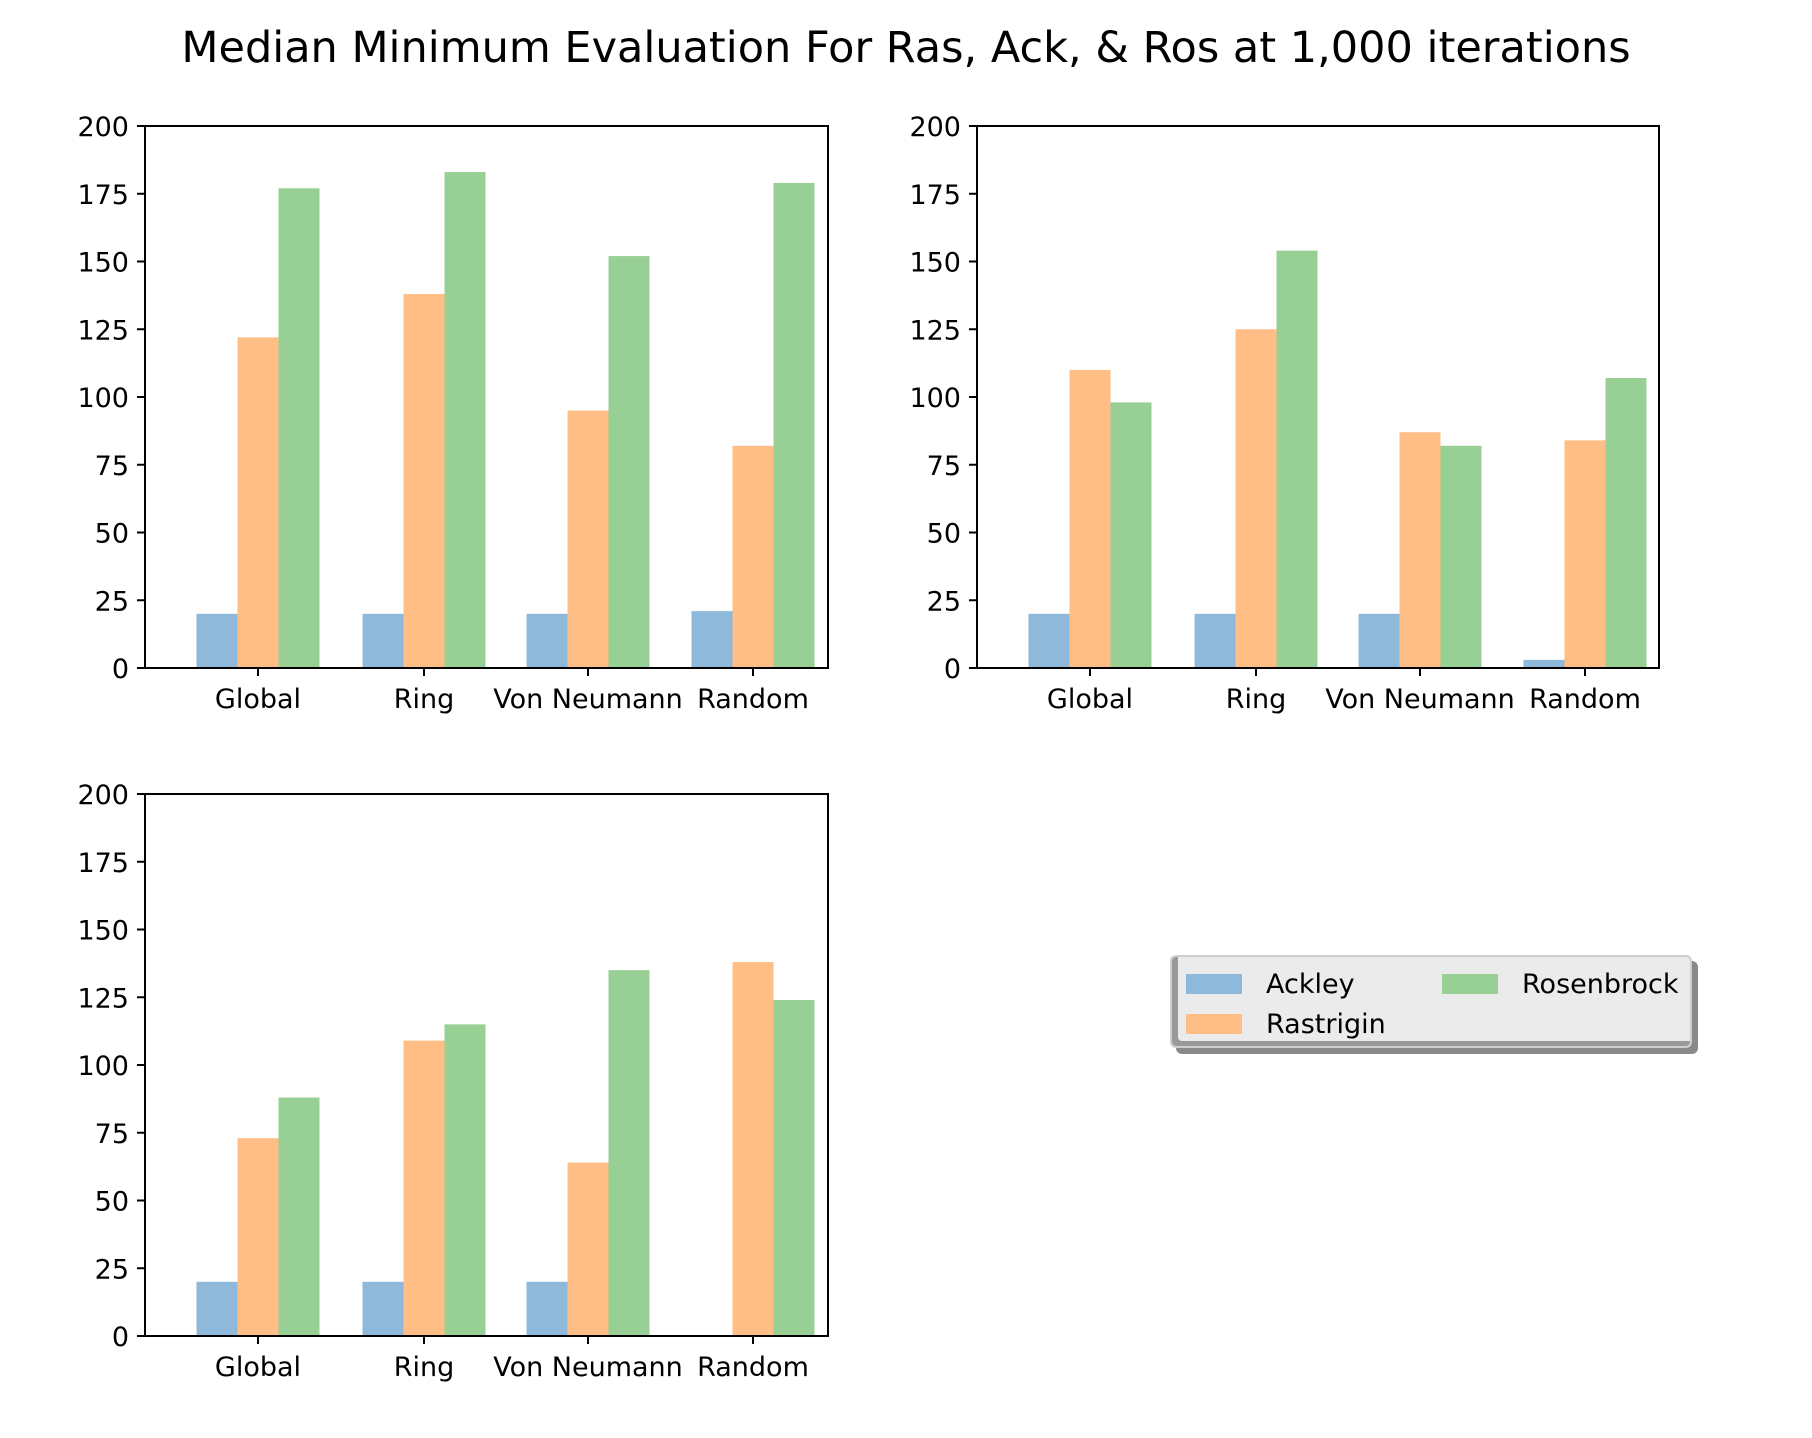 Image resolution: width=1812 pixels, height=1438 pixels. Describe the element at coordinates (1600, 984) in the screenshot. I see `legend-label-rosenbrock: Rosenbrock` at that location.